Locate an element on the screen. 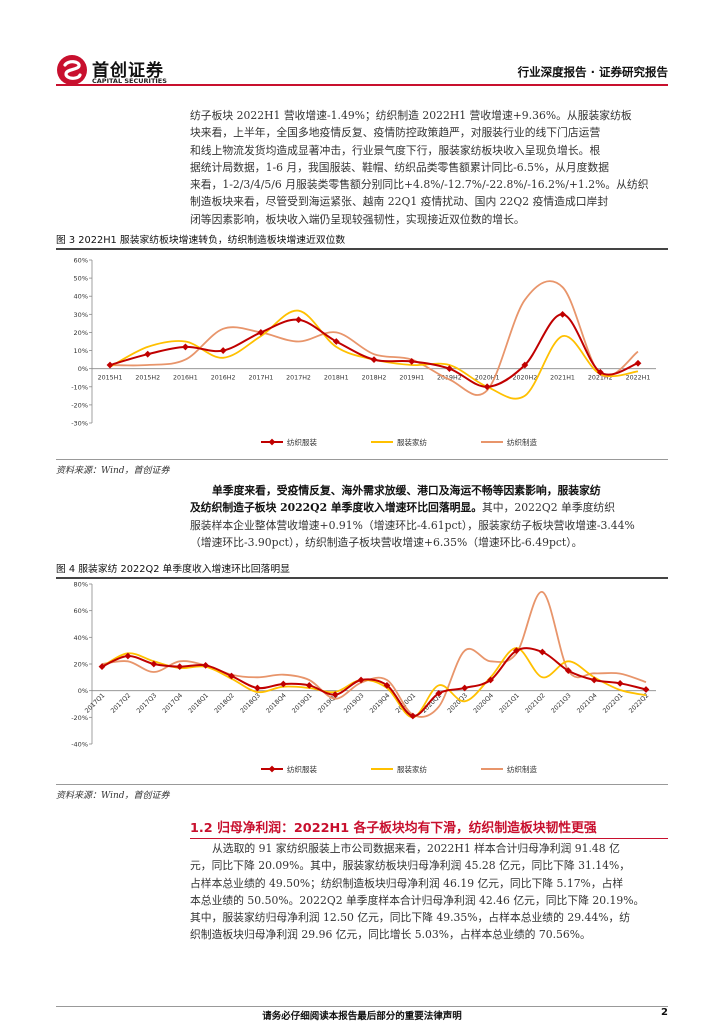 This screenshot has height=1024, width=724. figure3-top-rule is located at coordinates (362, 249).